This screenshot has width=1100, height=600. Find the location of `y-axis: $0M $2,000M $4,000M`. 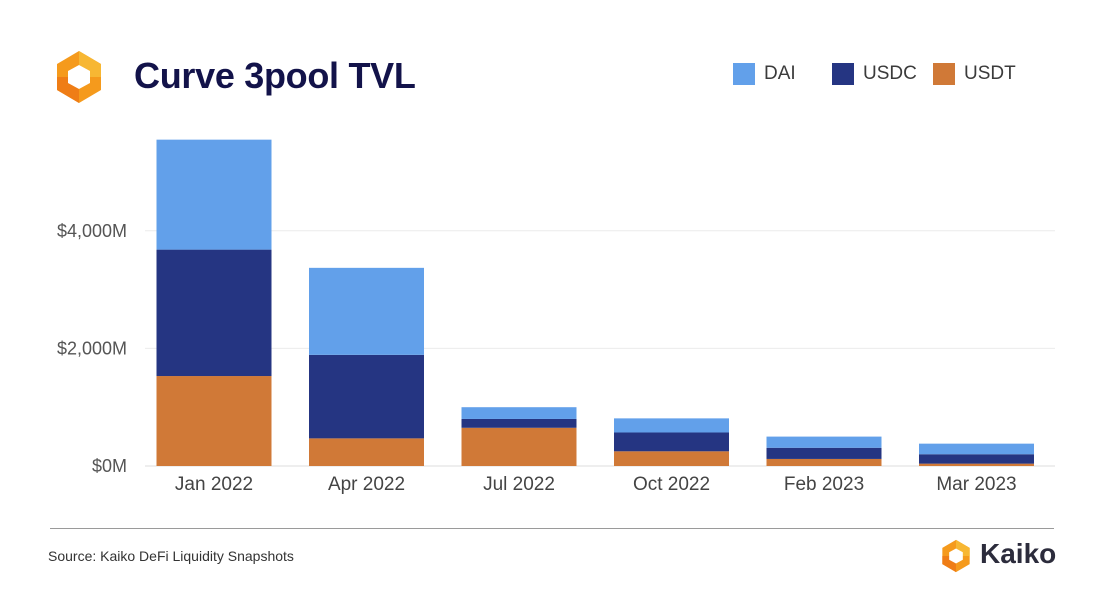

y-axis: $0M $2,000M $4,000M is located at coordinates (92, 348).